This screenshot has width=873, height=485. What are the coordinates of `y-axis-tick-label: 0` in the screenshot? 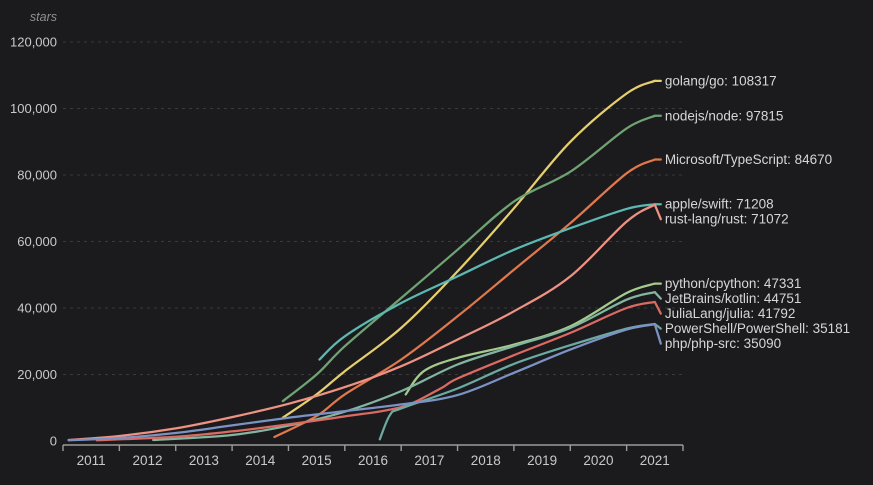 It's located at (53, 441).